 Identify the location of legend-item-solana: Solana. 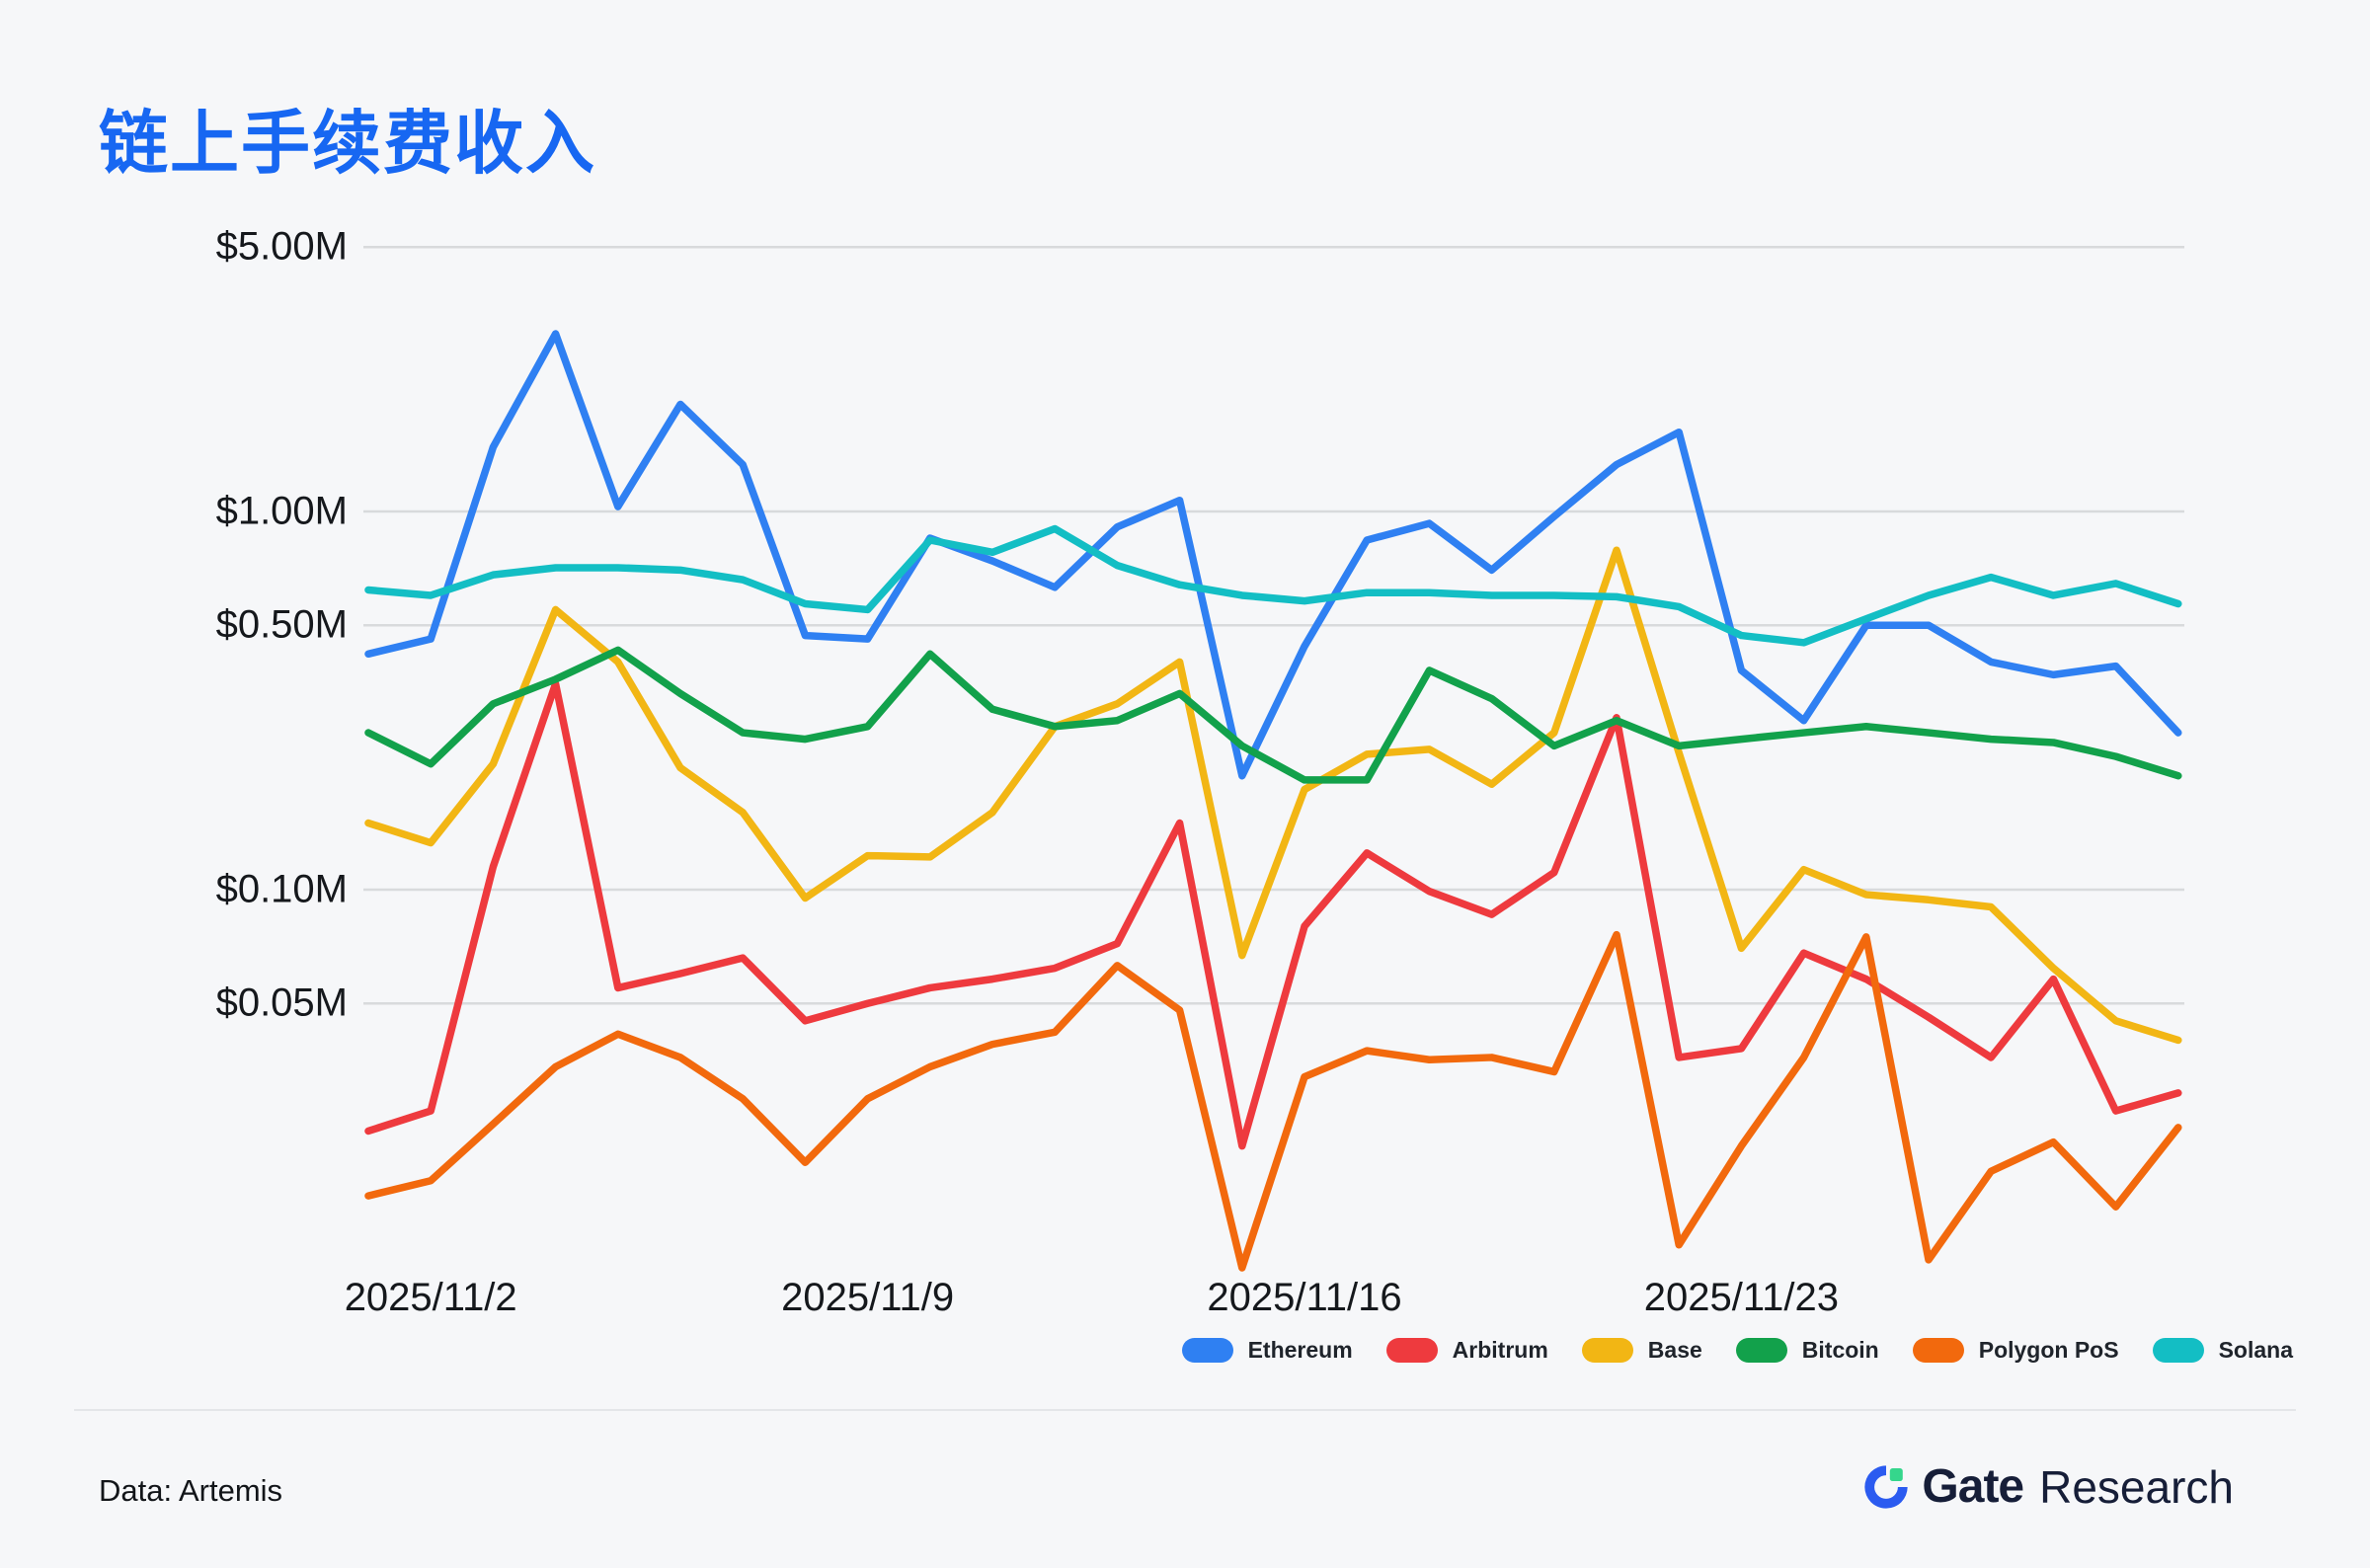
(2223, 1350).